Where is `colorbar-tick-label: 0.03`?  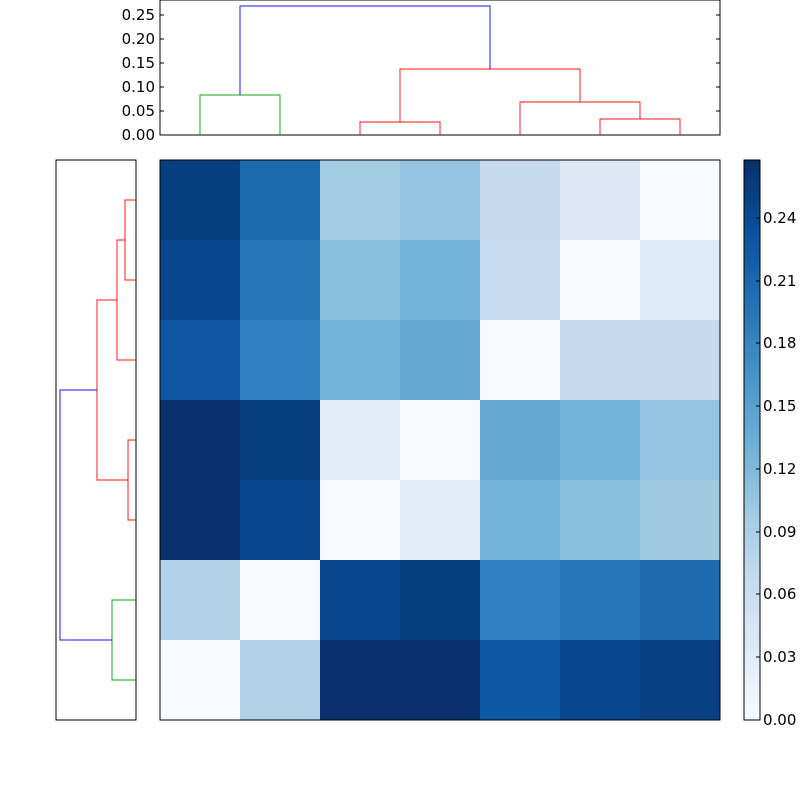
colorbar-tick-label: 0.03 is located at coordinates (779, 657).